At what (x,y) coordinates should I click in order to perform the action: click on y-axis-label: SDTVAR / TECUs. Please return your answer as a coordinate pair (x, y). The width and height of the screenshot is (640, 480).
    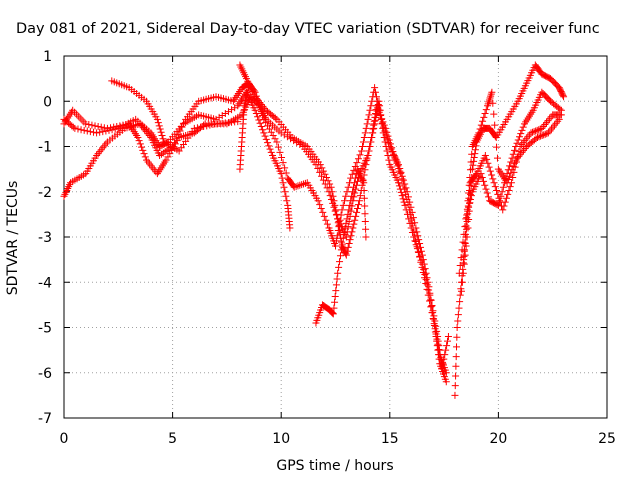
    Looking at the image, I should click on (13, 238).